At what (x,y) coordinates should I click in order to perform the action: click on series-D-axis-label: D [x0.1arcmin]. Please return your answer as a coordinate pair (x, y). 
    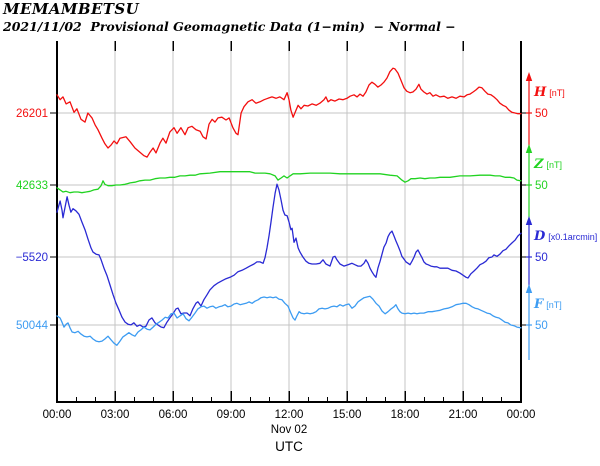
    Looking at the image, I should click on (565, 236).